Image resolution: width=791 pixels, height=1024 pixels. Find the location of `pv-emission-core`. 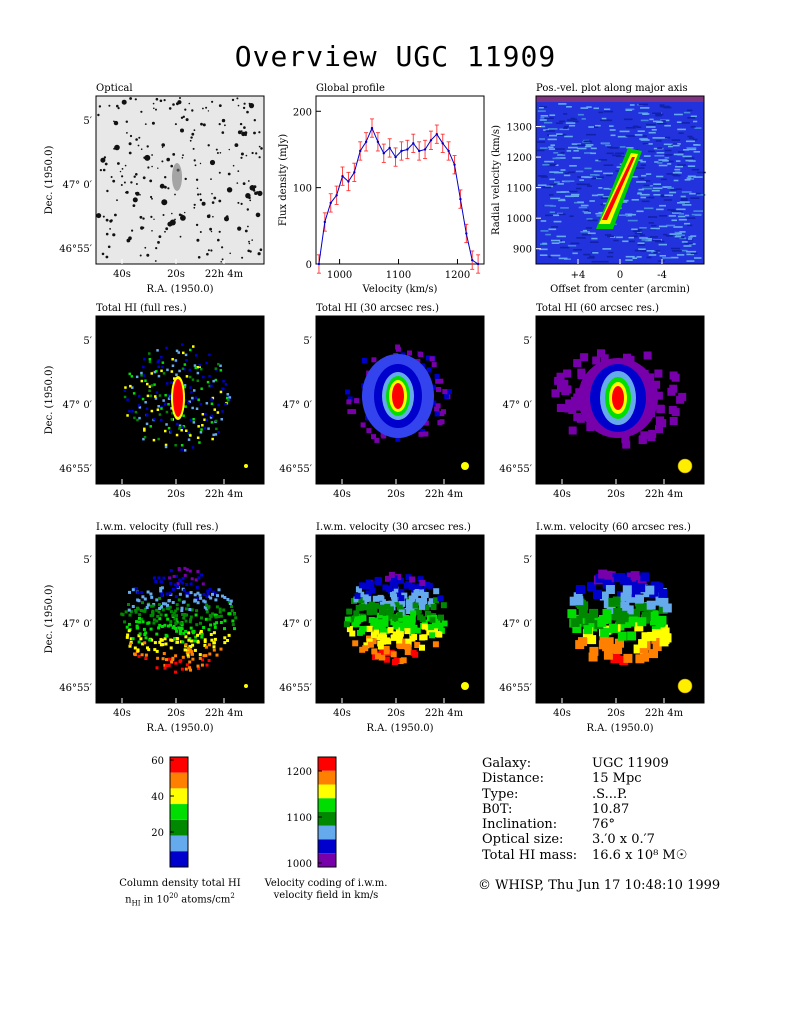

pv-emission-core is located at coordinates (618, 188).